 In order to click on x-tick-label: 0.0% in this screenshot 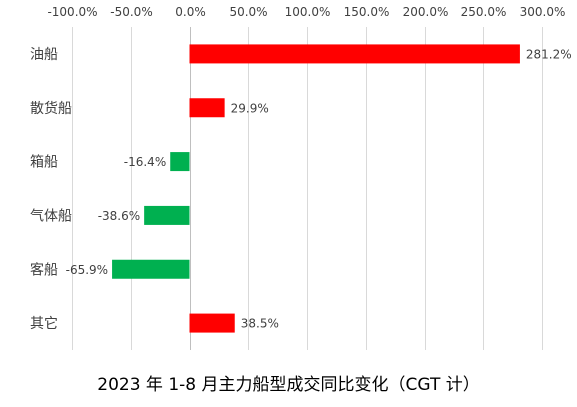, I will do `click(190, 12)`.